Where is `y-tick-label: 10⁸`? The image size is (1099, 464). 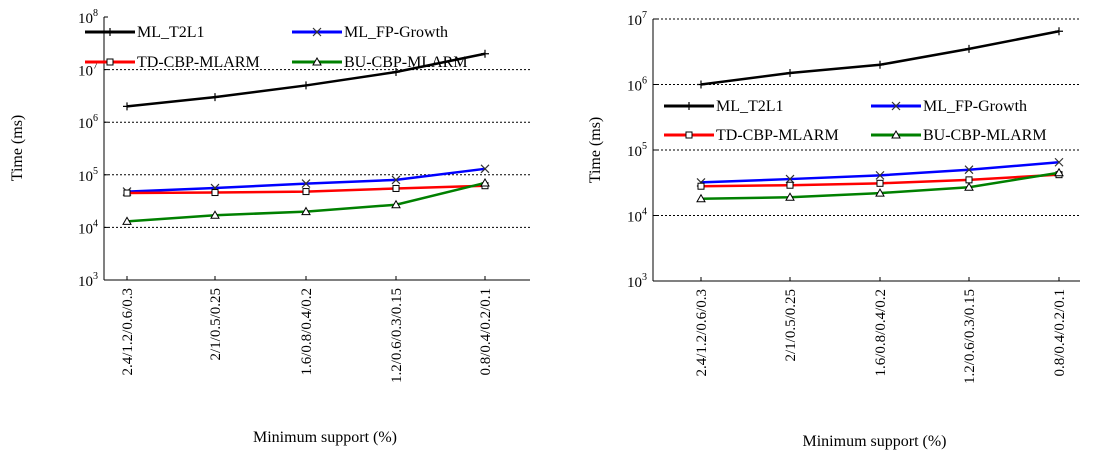
y-tick-label: 10⁸ is located at coordinates (88, 17).